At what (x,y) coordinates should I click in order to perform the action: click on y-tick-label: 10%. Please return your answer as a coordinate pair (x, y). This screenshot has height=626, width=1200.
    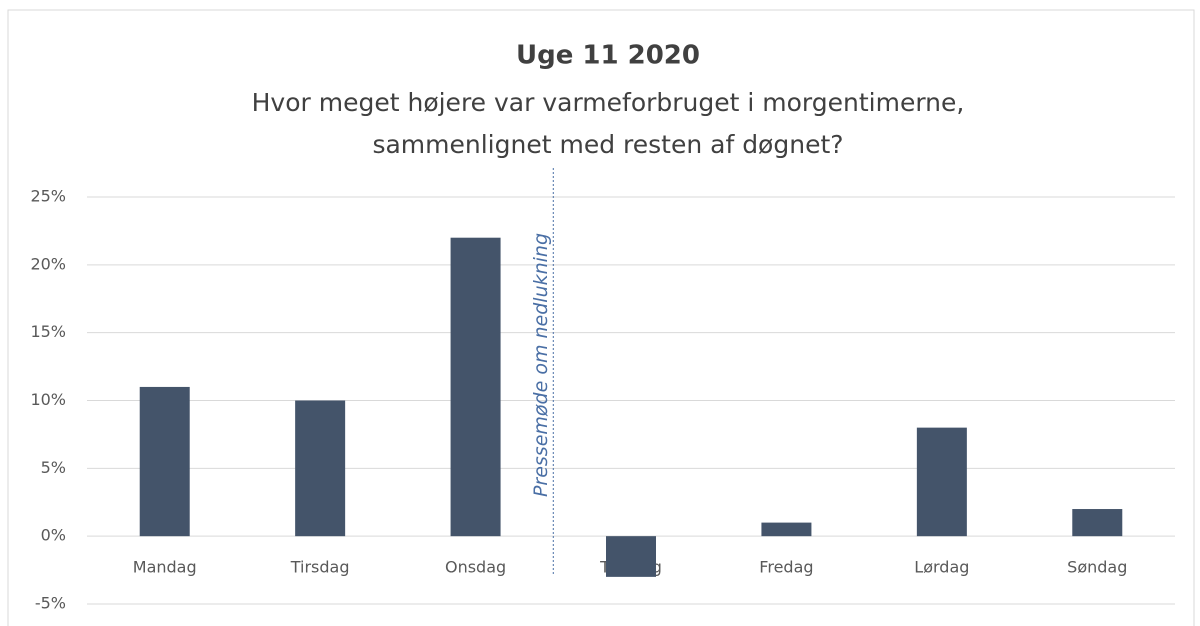
    Looking at the image, I should click on (48, 399).